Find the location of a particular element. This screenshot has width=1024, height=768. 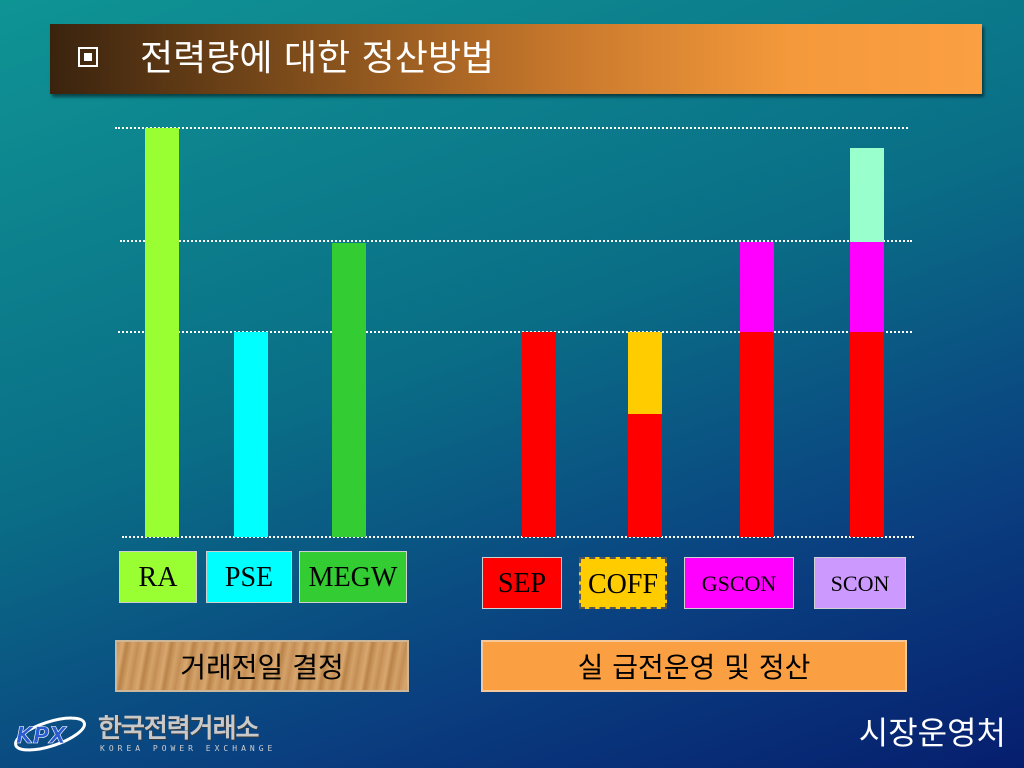

group-label-day-ahead: 거래전일 결정 is located at coordinates (262, 666).